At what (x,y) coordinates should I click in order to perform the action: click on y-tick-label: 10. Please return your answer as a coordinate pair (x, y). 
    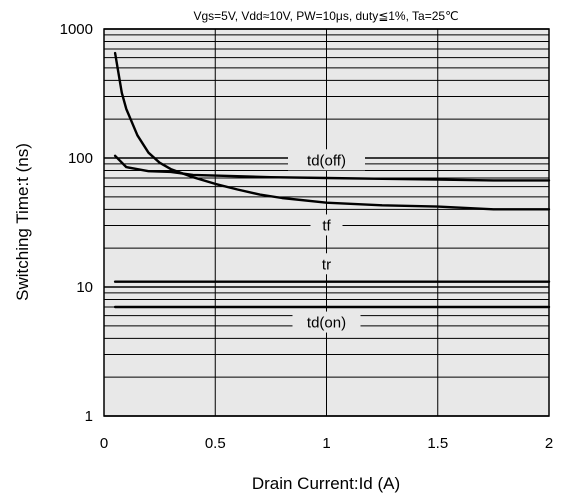
    Looking at the image, I should click on (84, 287).